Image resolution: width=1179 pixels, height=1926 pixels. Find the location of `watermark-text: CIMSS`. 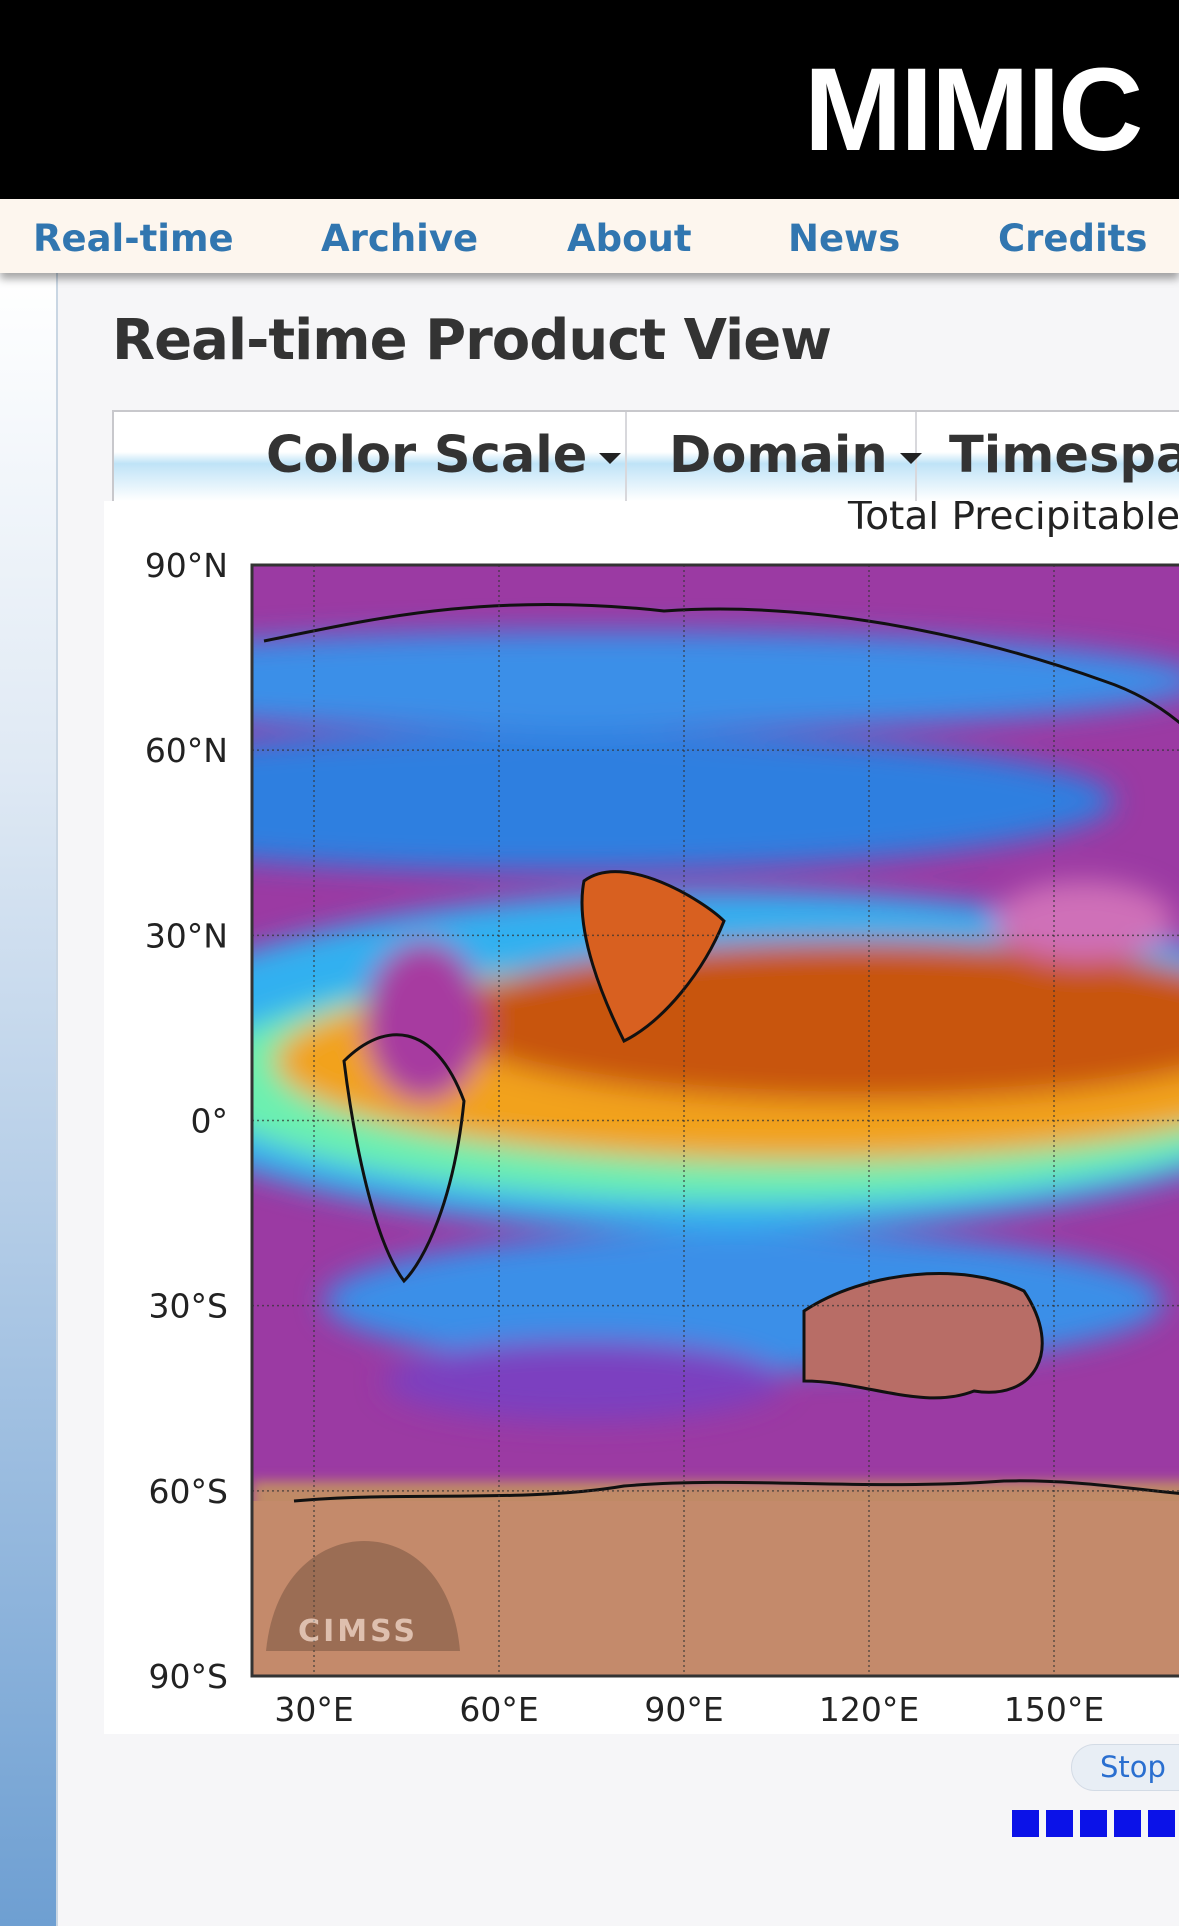

watermark-text: CIMSS is located at coordinates (358, 1631).